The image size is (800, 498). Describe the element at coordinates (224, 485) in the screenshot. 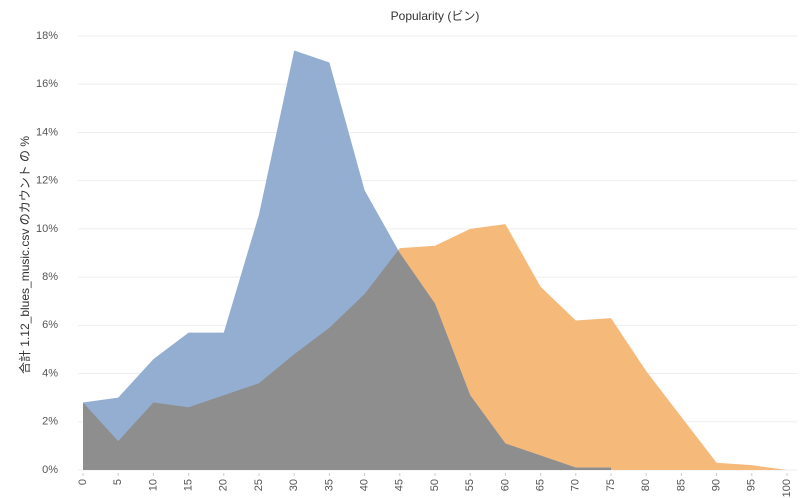

I see `x-tick-label: 20` at that location.